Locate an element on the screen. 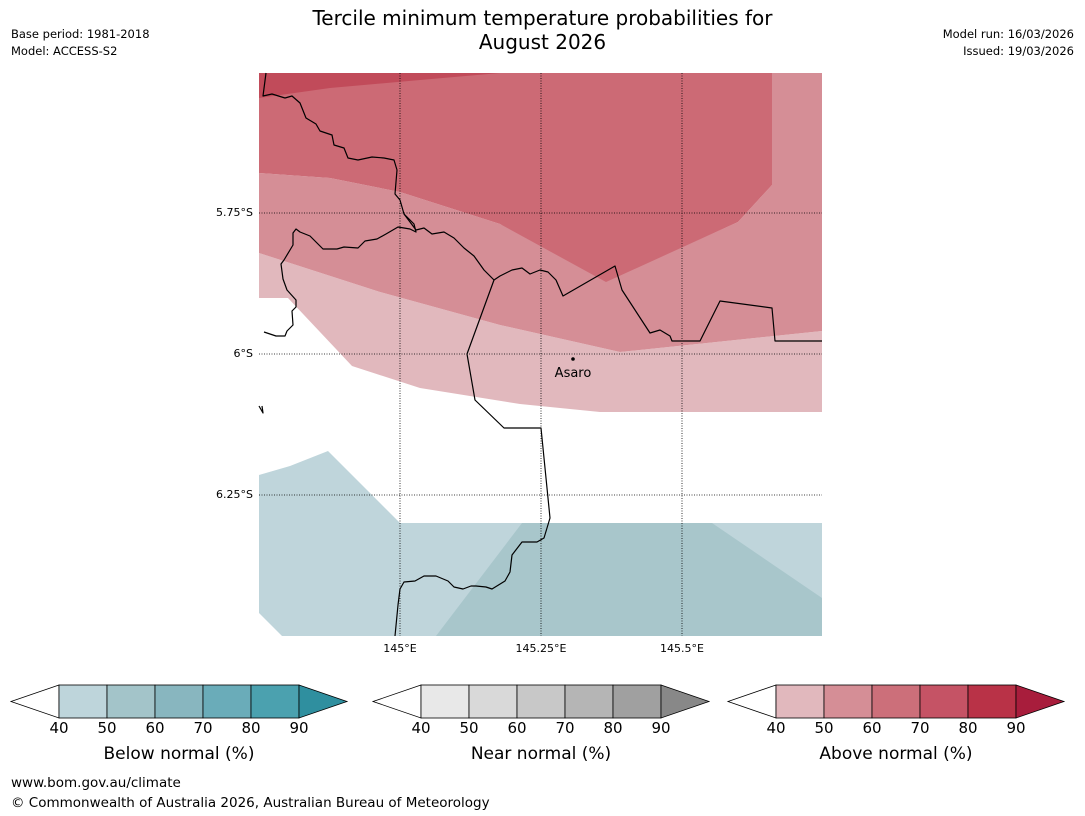  metadata-right: Model run: 16/03/2026 Issued: 19/03/2026 is located at coordinates (1008, 43).